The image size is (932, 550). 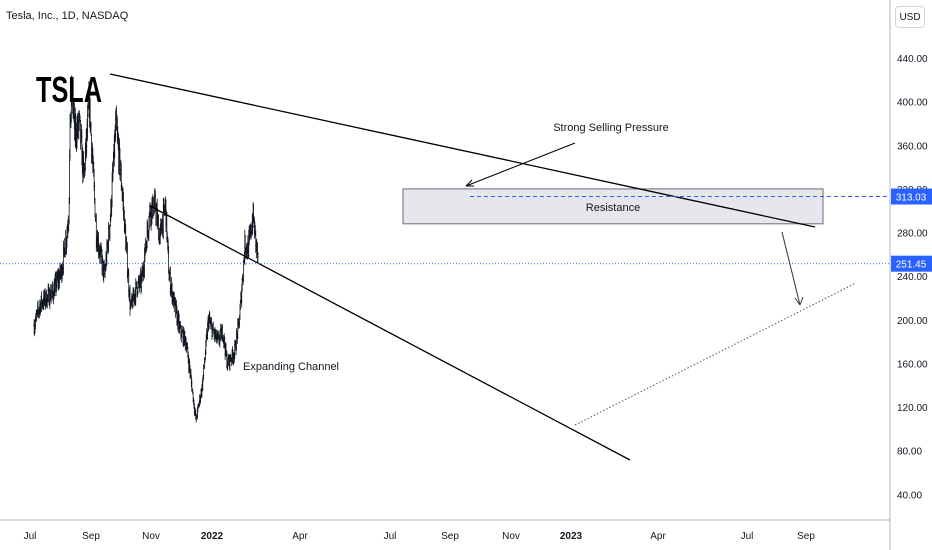 What do you see at coordinates (212, 536) in the screenshot?
I see `x-tick-label: 2022` at bounding box center [212, 536].